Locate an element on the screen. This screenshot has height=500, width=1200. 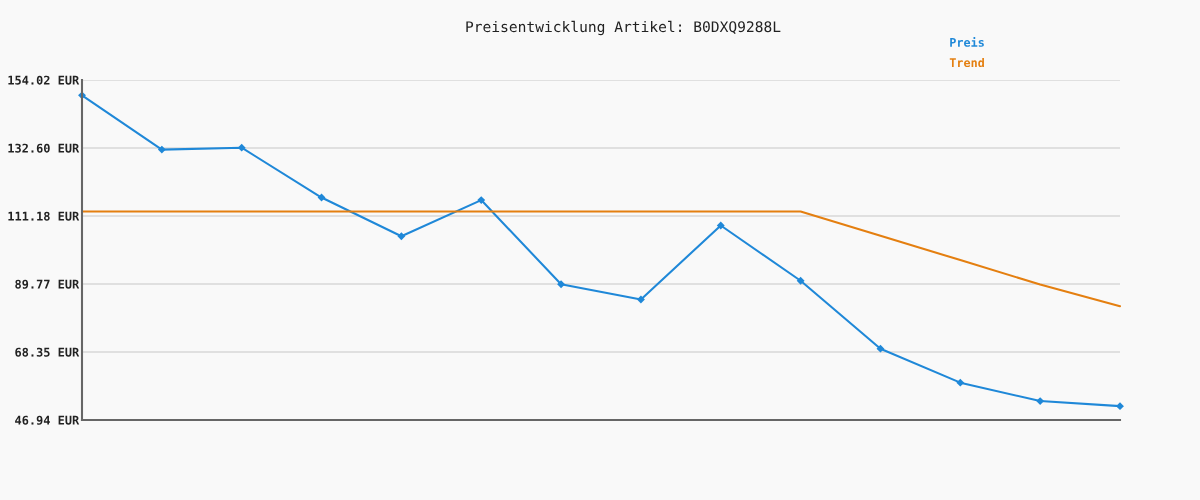
text: Trend is located at coordinates (966, 62).